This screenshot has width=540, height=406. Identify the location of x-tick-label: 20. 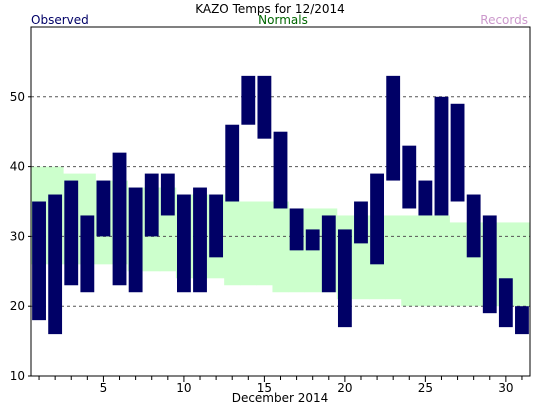
(344, 388).